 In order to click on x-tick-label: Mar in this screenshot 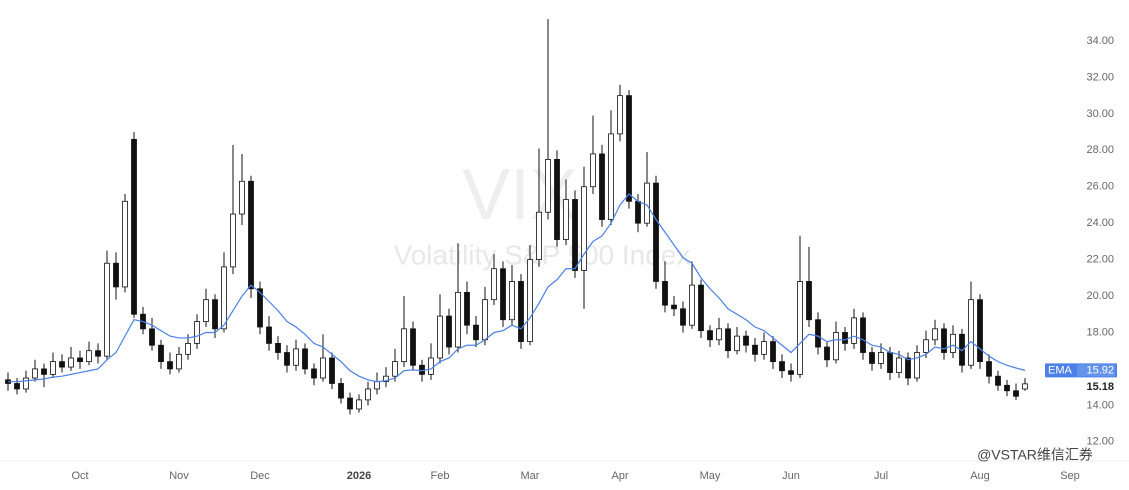, I will do `click(530, 476)`.